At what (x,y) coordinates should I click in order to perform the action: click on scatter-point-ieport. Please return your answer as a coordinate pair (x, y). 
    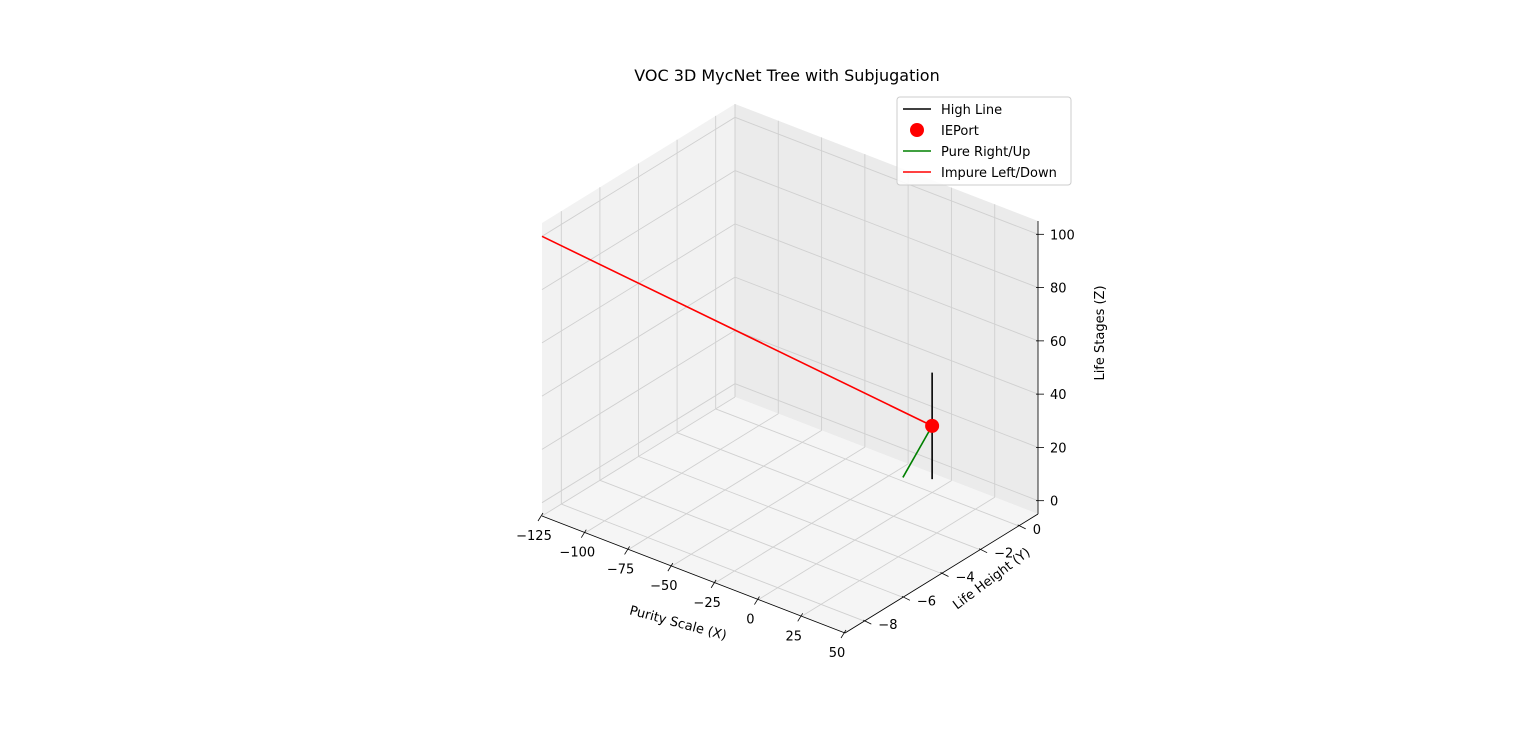
    Looking at the image, I should click on (932, 425).